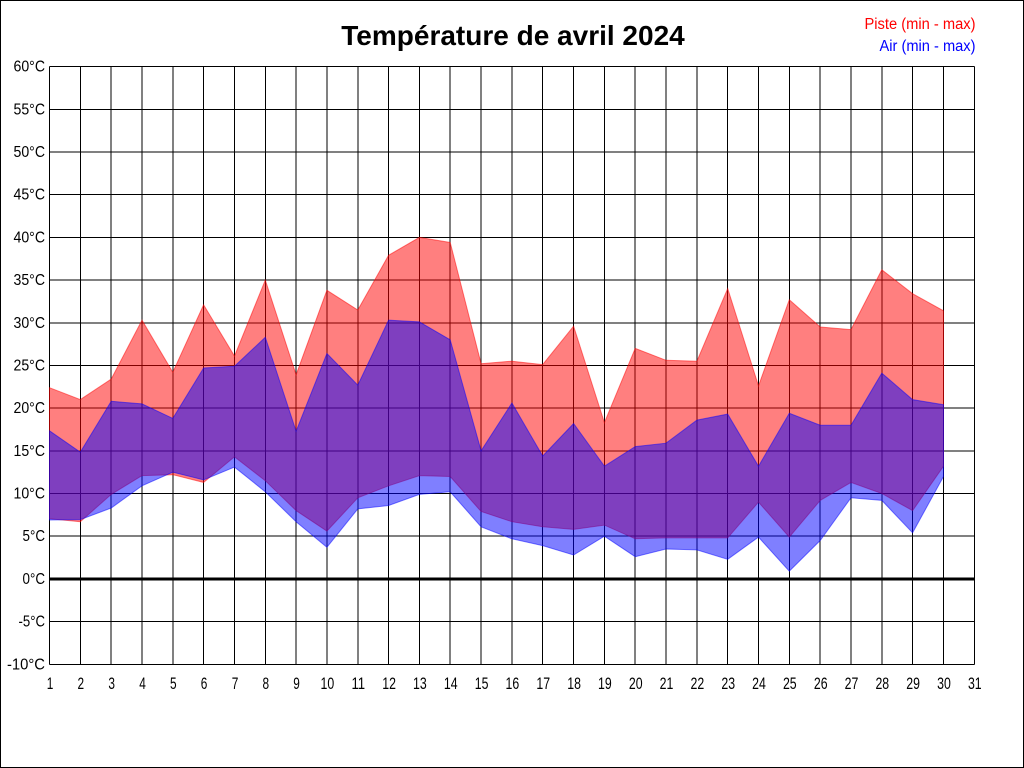  Describe the element at coordinates (30, 323) in the screenshot. I see `svg-text: 30°C` at that location.